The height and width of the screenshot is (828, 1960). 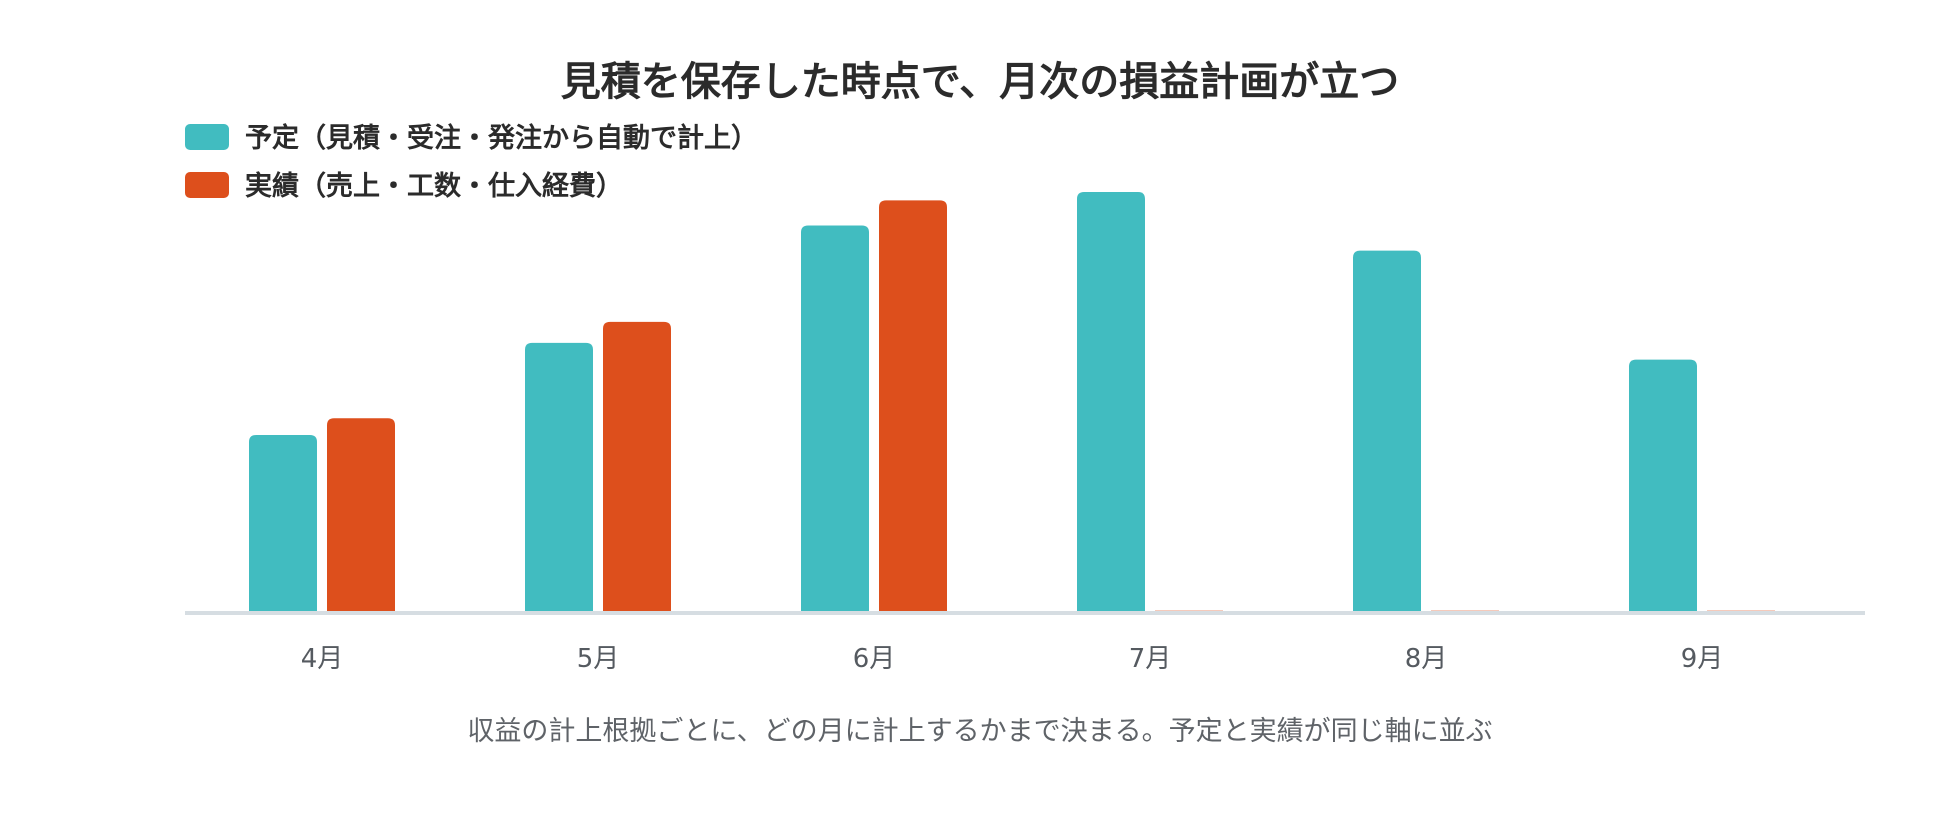 I want to click on legend-label-plan: 予定（見積・受注・発注から自動で計上）, so click(x=501, y=138).